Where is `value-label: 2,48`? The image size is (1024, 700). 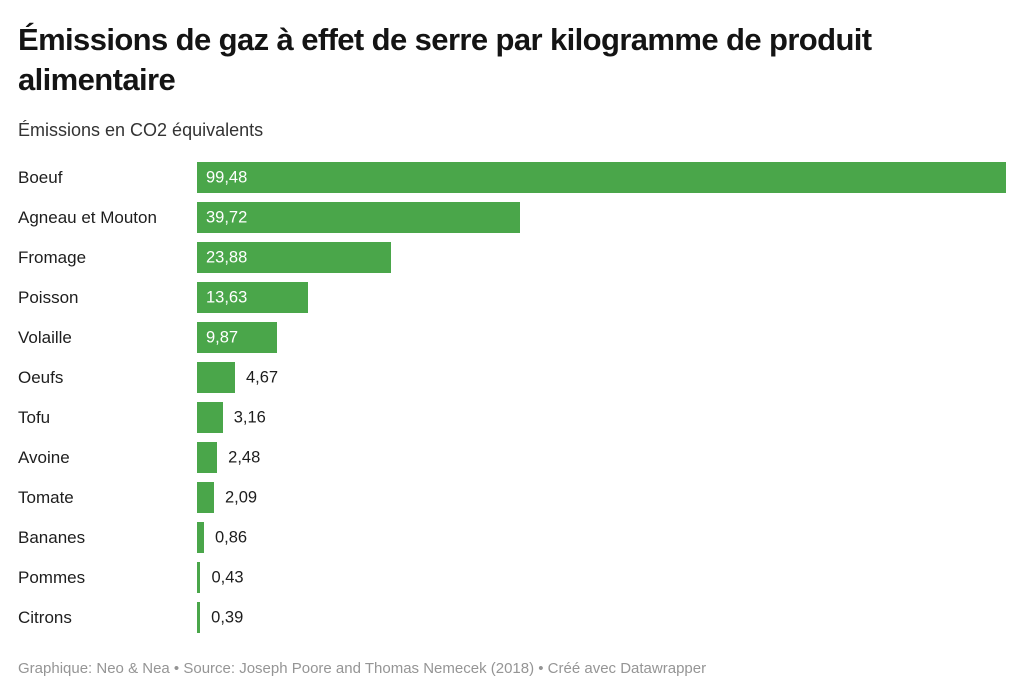 value-label: 2,48 is located at coordinates (244, 457).